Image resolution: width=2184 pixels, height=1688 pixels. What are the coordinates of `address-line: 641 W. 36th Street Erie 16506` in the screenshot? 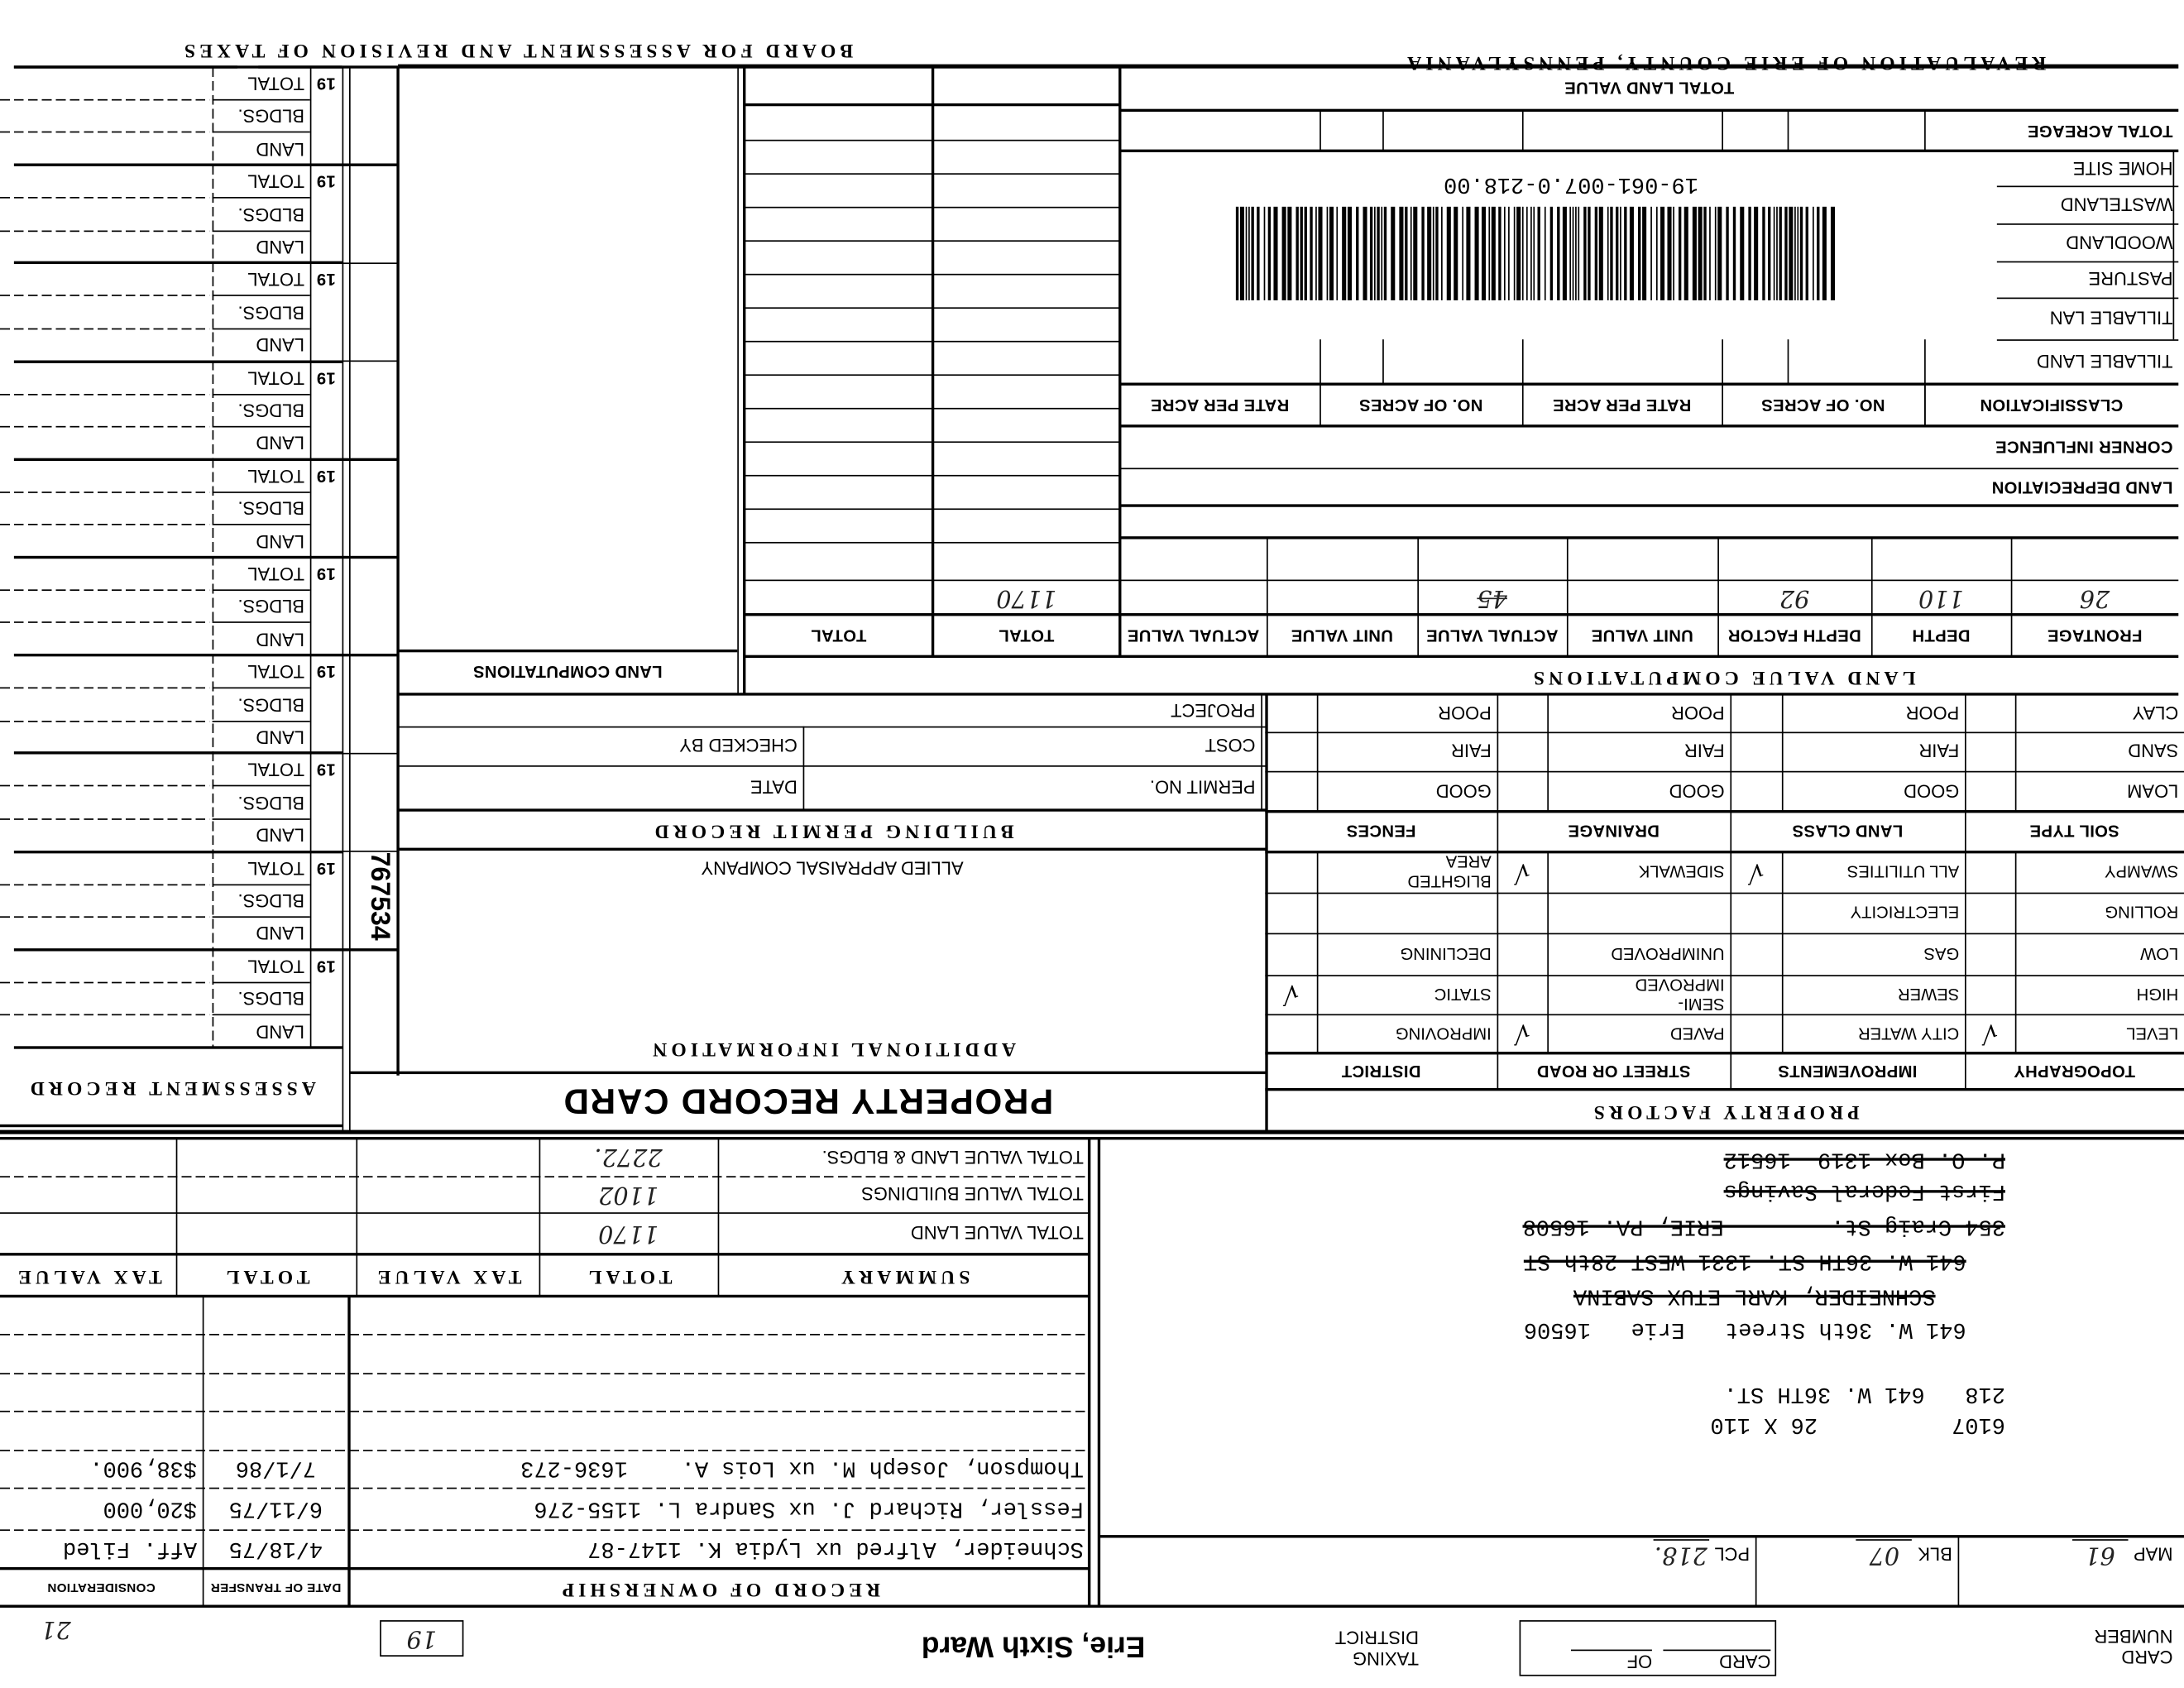 It's located at (1744, 1329).